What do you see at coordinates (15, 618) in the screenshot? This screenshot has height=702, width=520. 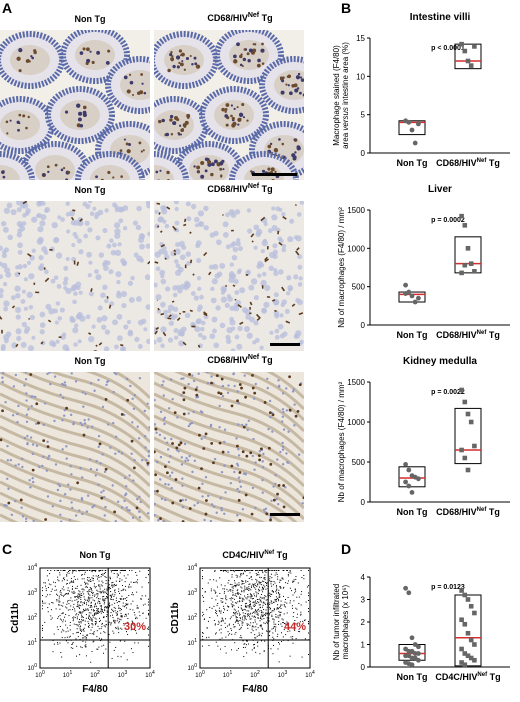 I see `y-axis-label: Cd11b` at bounding box center [15, 618].